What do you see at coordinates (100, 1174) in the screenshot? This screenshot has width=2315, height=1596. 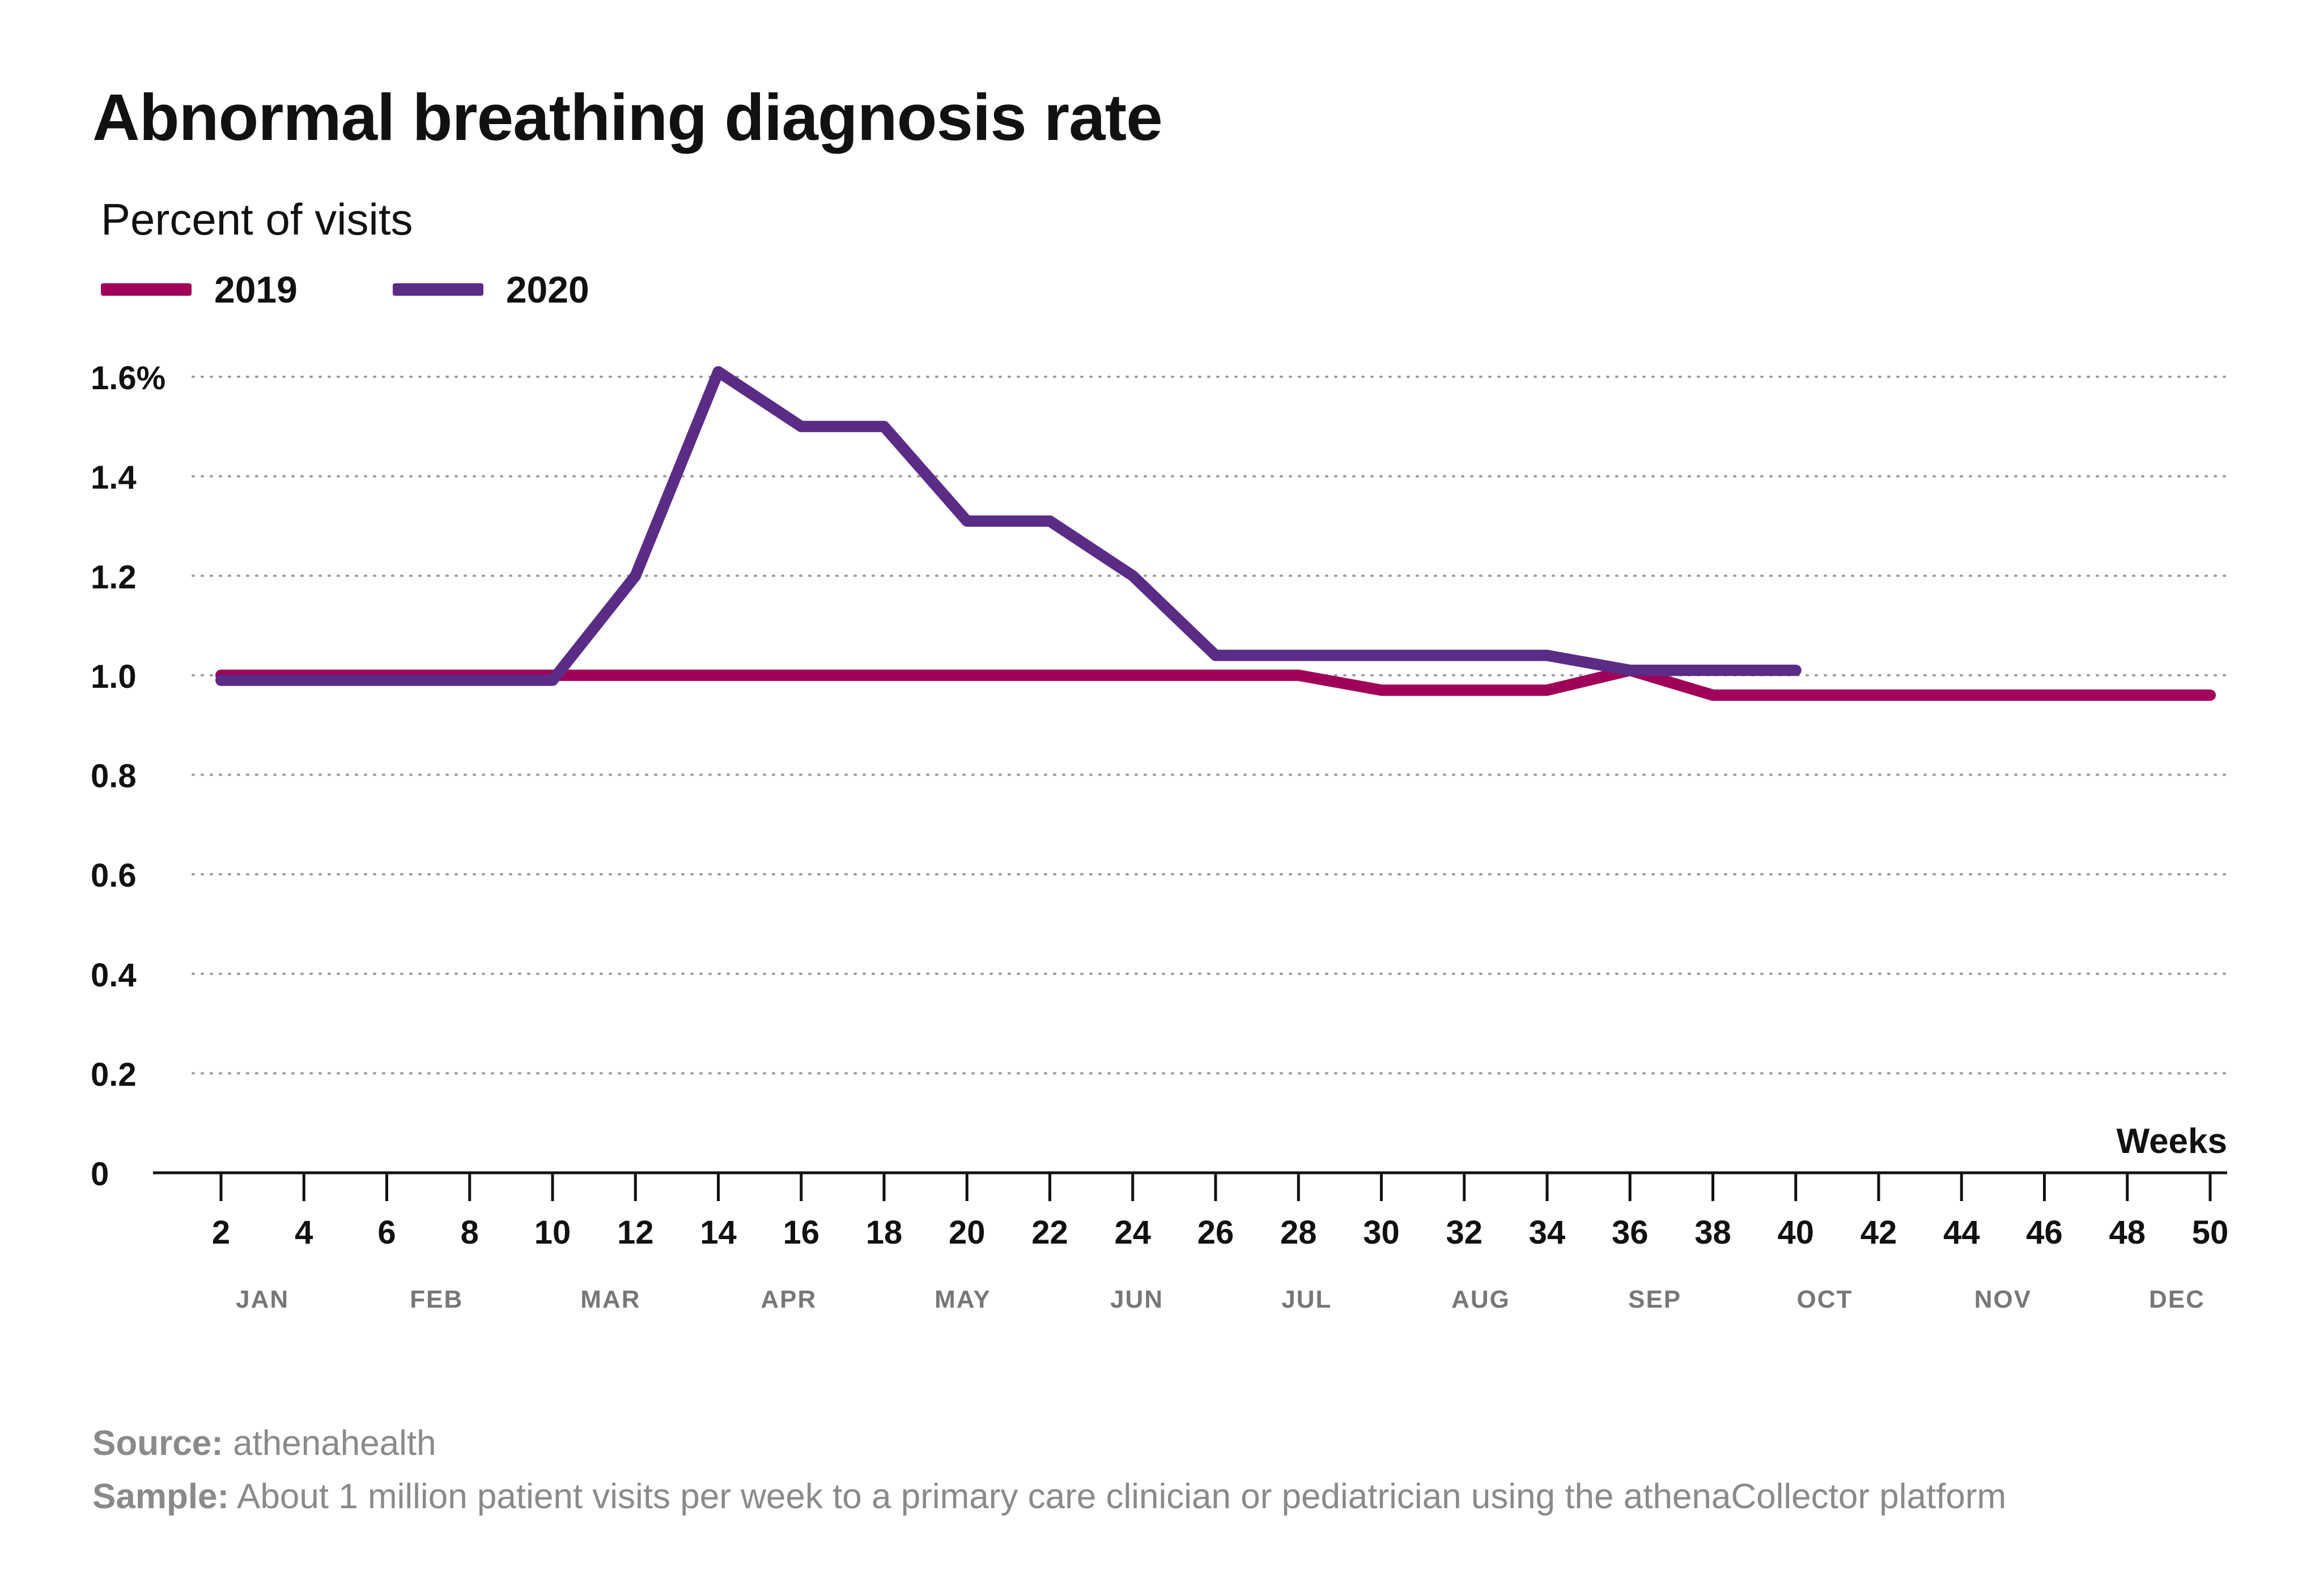 I see `y-tick-label: 0` at bounding box center [100, 1174].